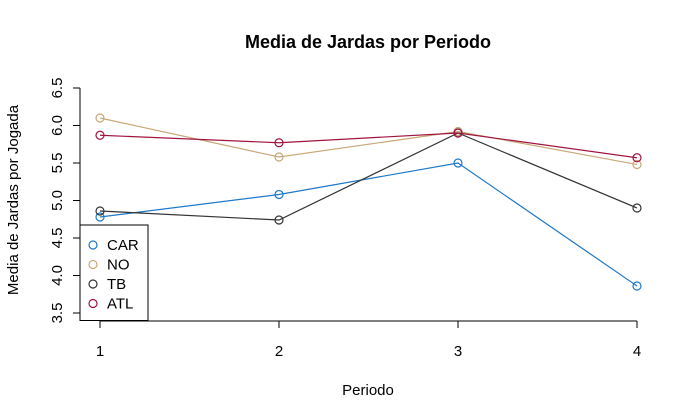 This screenshot has height=420, width=700. What do you see at coordinates (100, 351) in the screenshot?
I see `x-tick-label: 1` at bounding box center [100, 351].